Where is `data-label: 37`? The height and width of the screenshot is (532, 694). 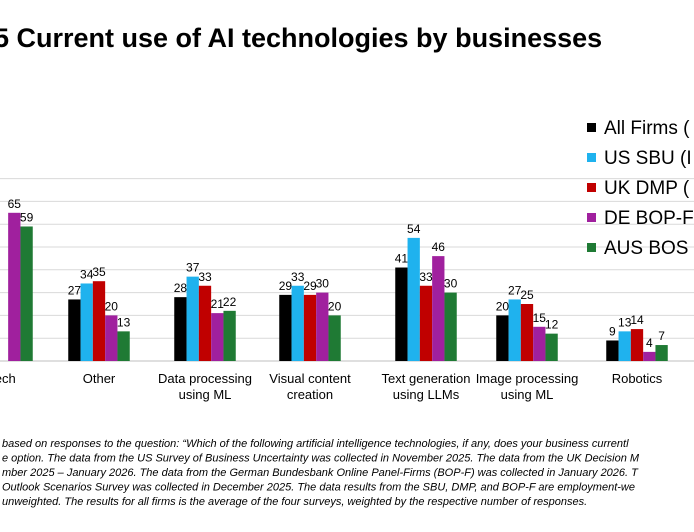
data-label: 37 is located at coordinates (193, 268).